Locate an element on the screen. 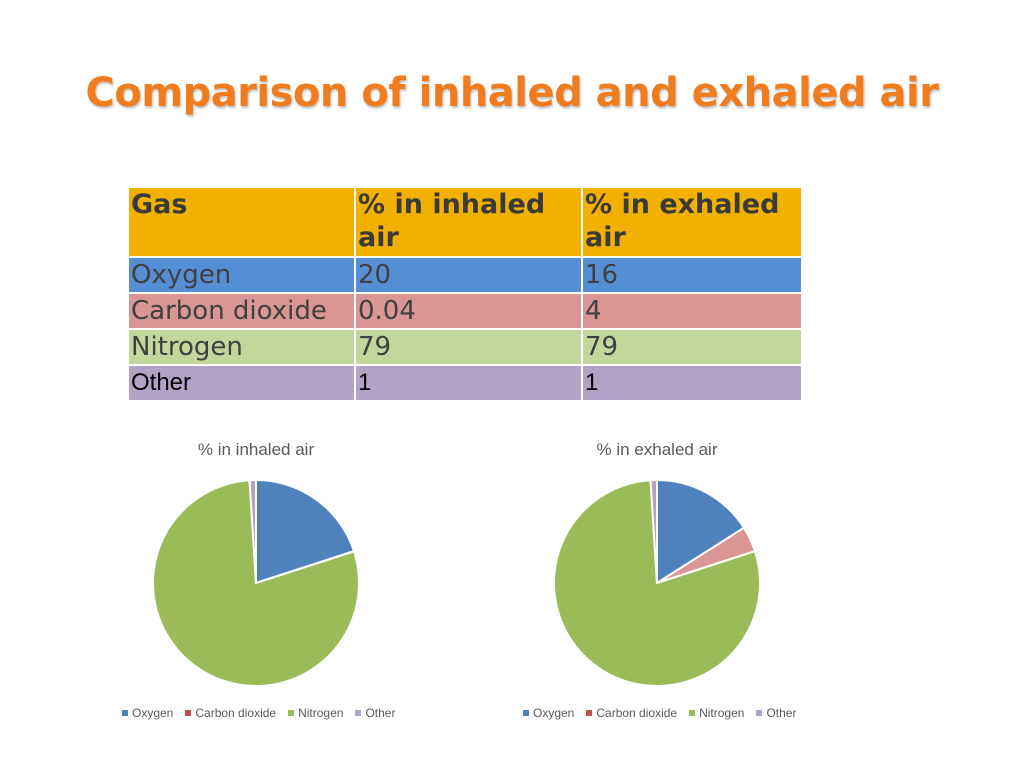 This screenshot has height=768, width=1024. cell-exhaled: 1 is located at coordinates (692, 383).